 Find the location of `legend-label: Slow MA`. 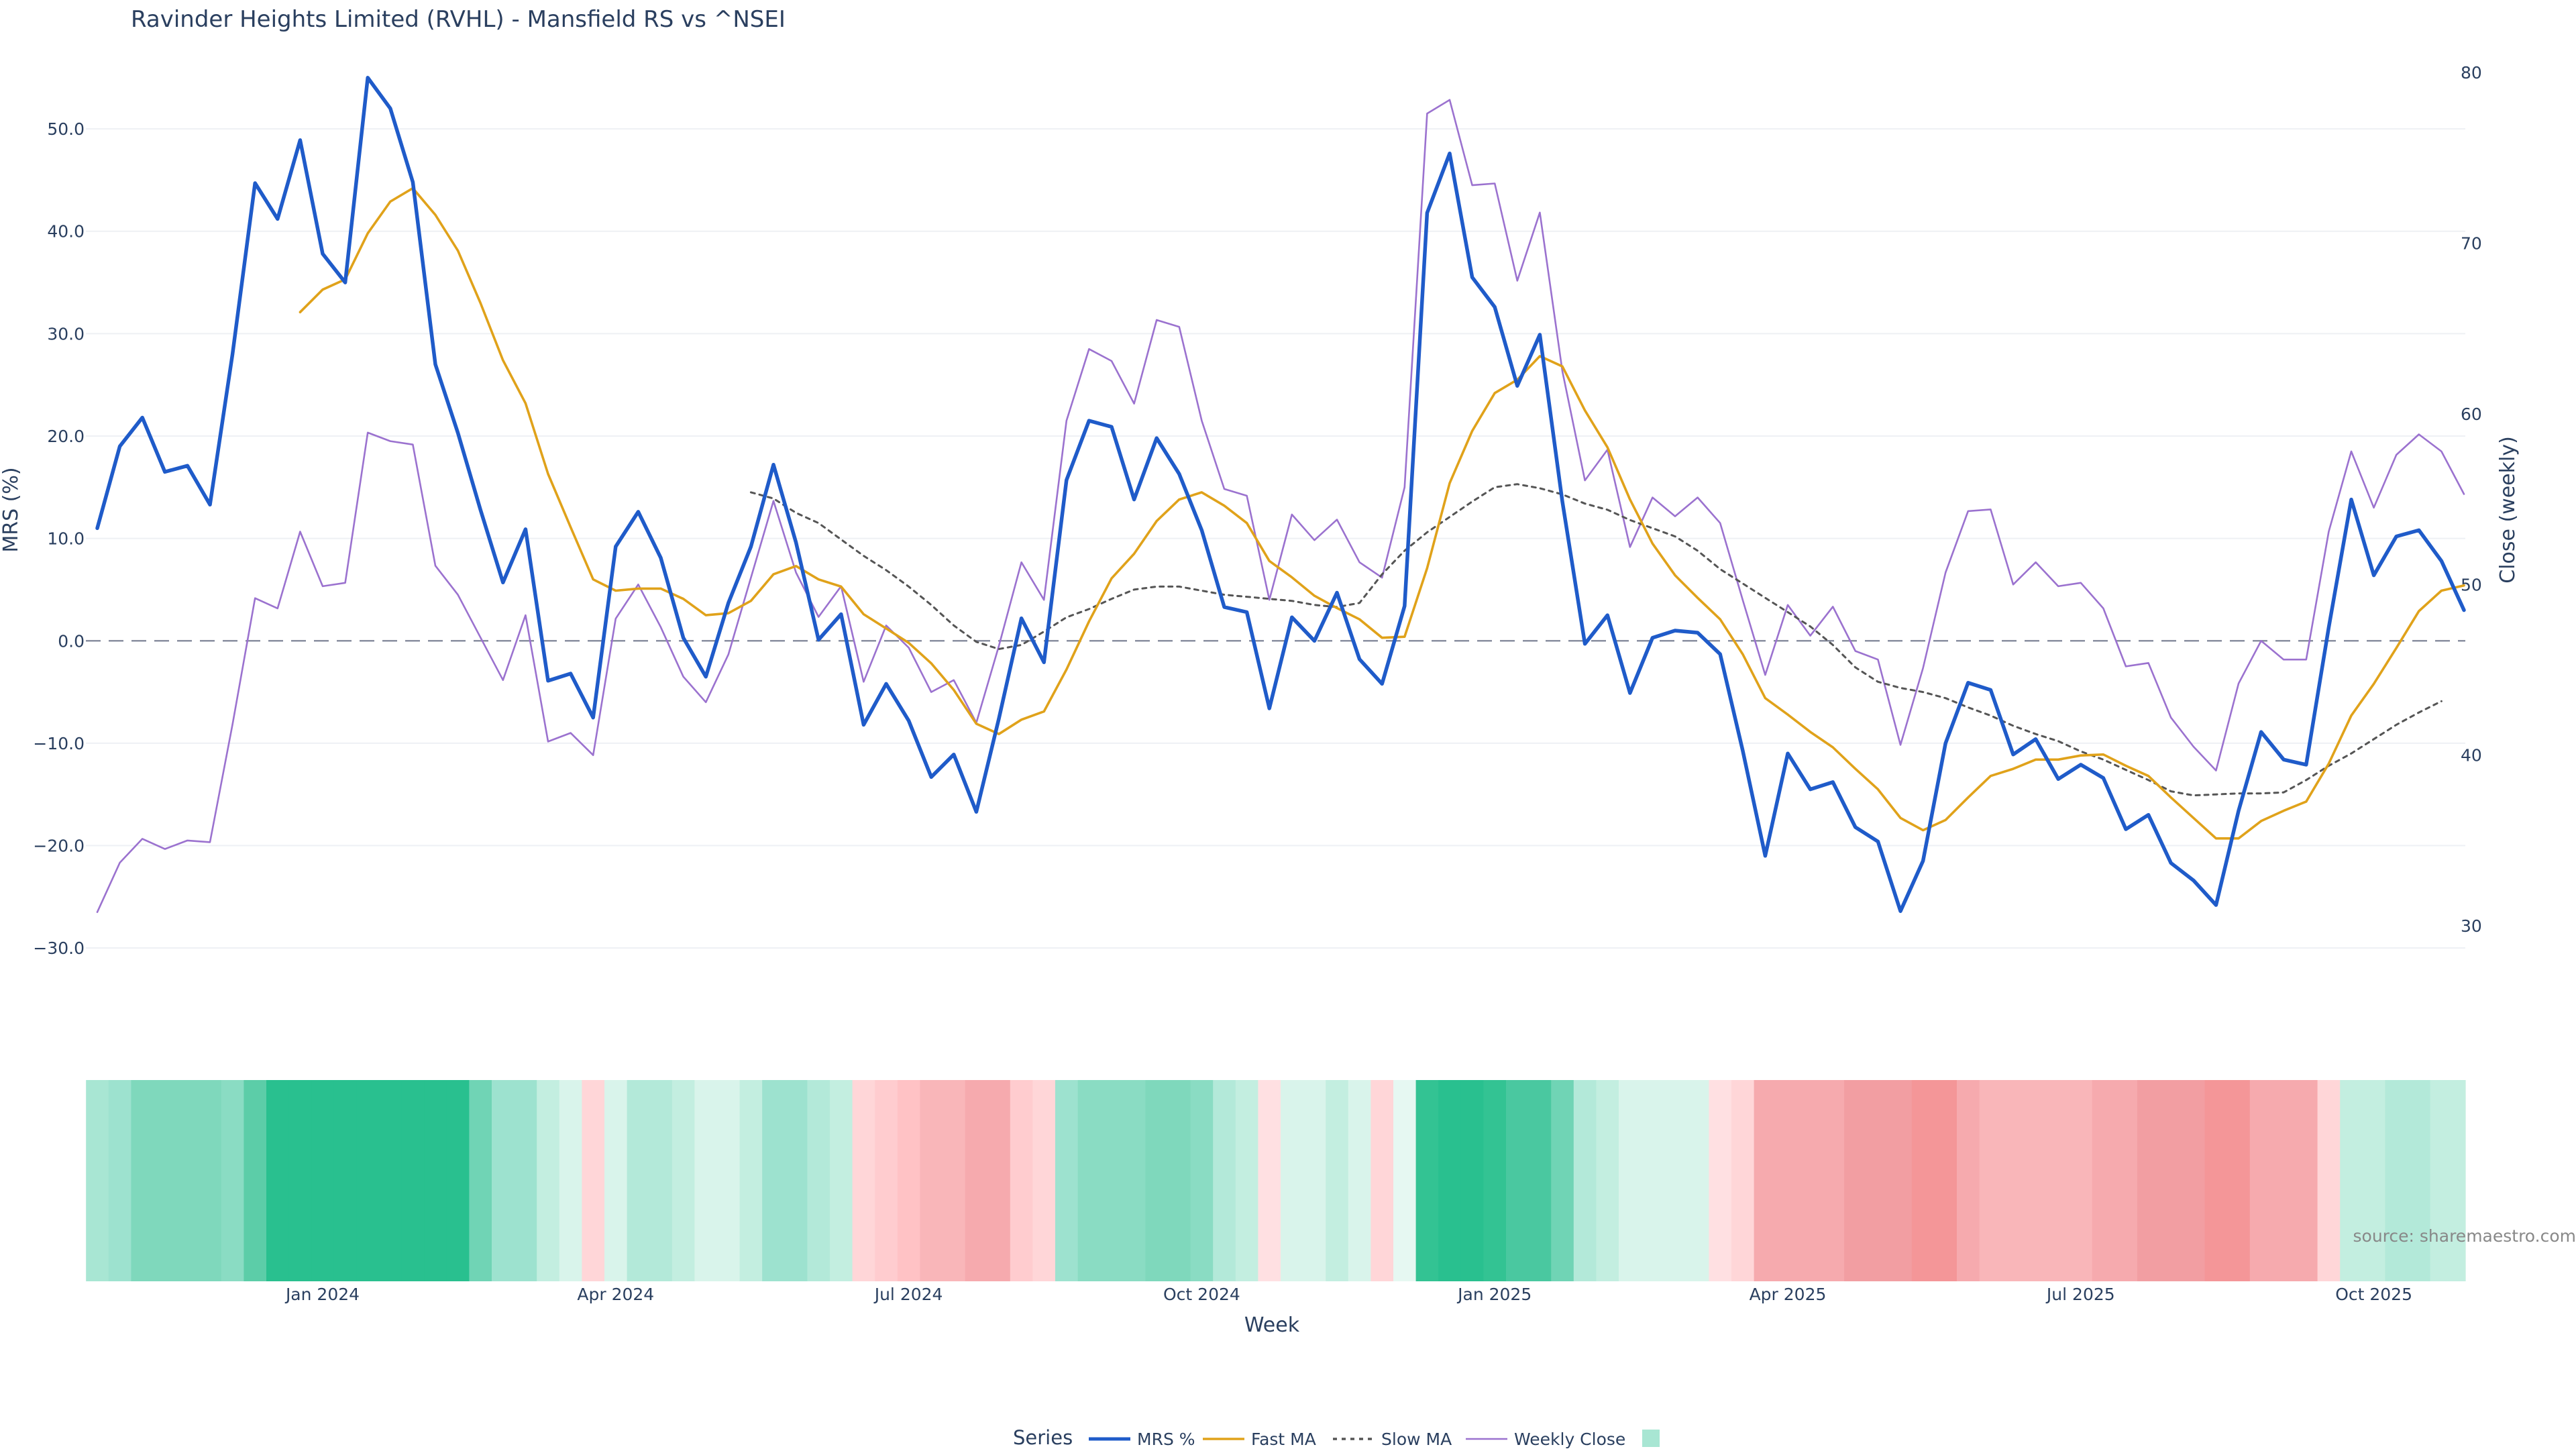

legend-label: Slow MA is located at coordinates (1416, 1439).